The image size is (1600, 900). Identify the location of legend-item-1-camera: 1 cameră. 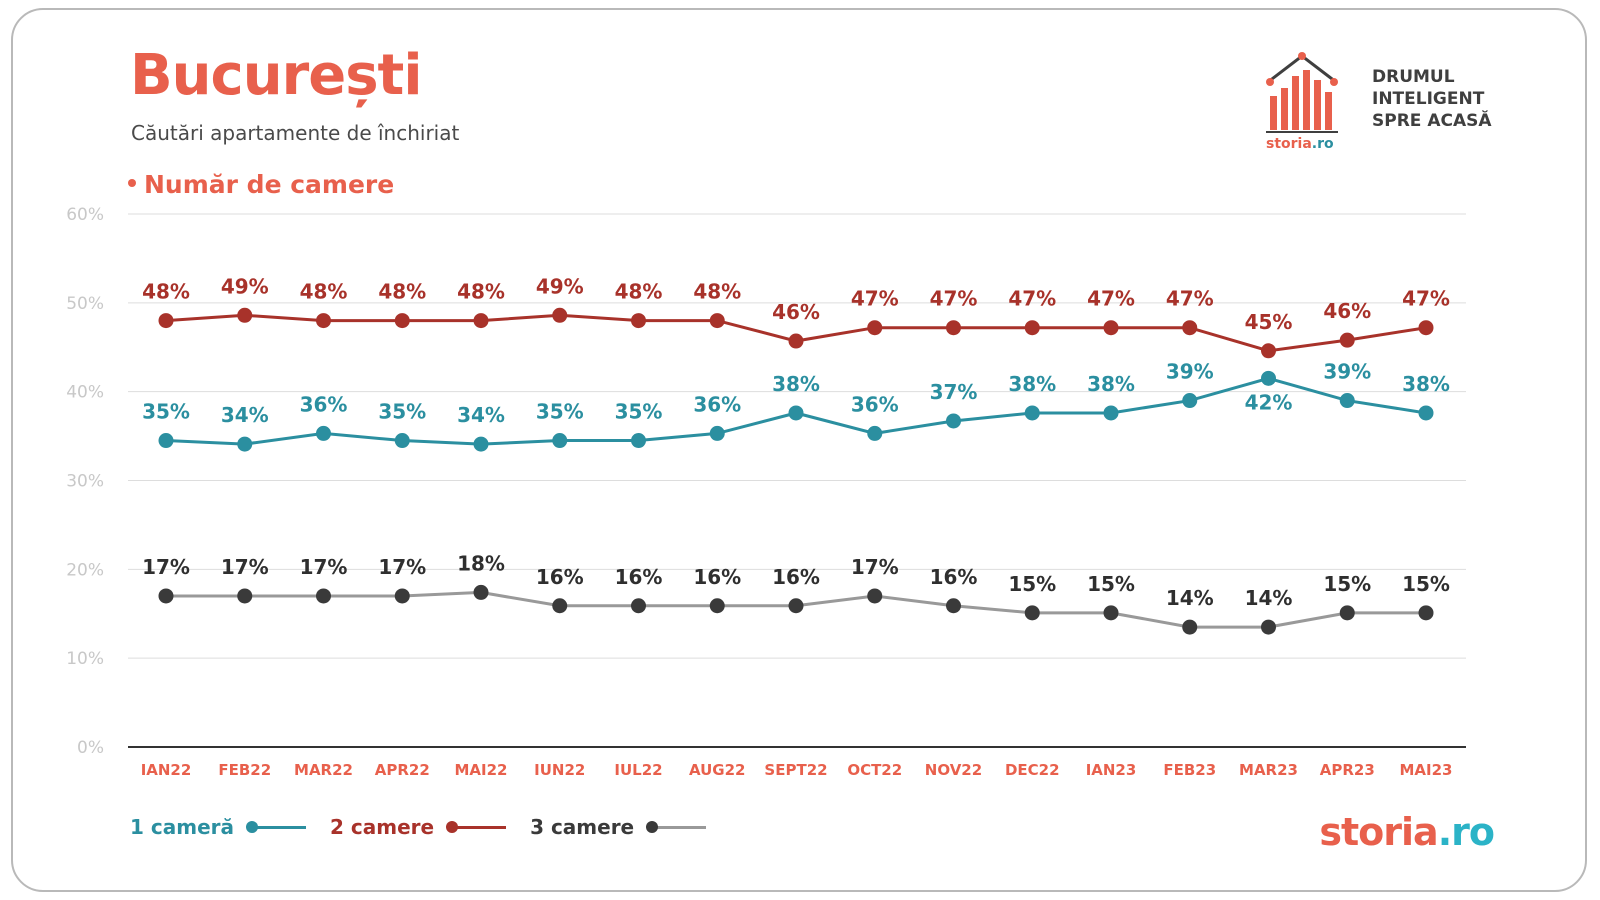
(218, 827).